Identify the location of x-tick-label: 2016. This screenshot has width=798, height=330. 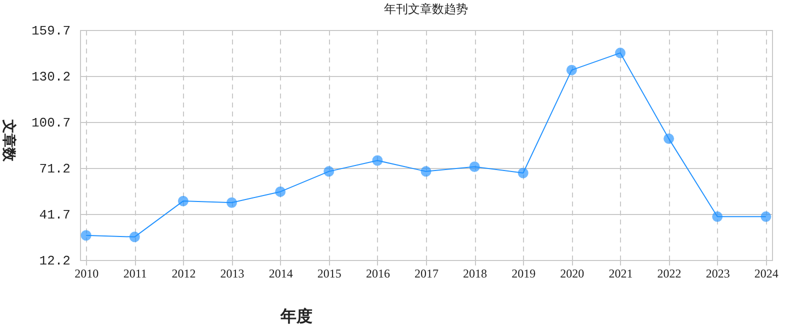
(378, 273).